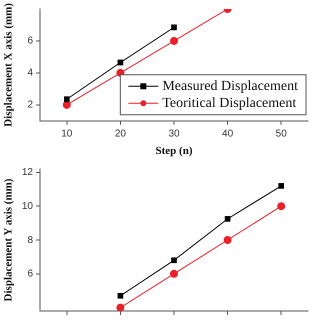  What do you see at coordinates (67, 134) in the screenshot?
I see `x-tick-label: 10` at bounding box center [67, 134].